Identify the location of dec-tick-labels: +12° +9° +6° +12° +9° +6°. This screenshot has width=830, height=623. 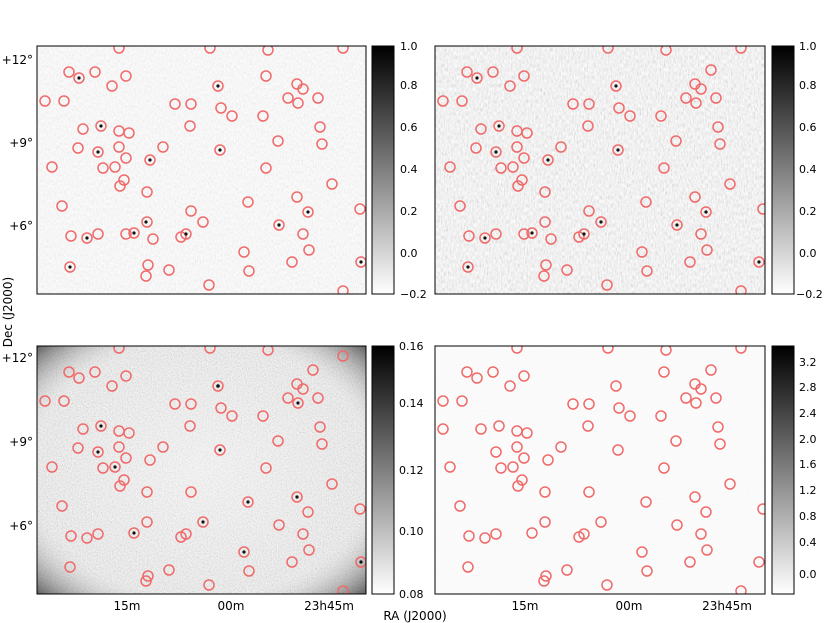
(17, 293).